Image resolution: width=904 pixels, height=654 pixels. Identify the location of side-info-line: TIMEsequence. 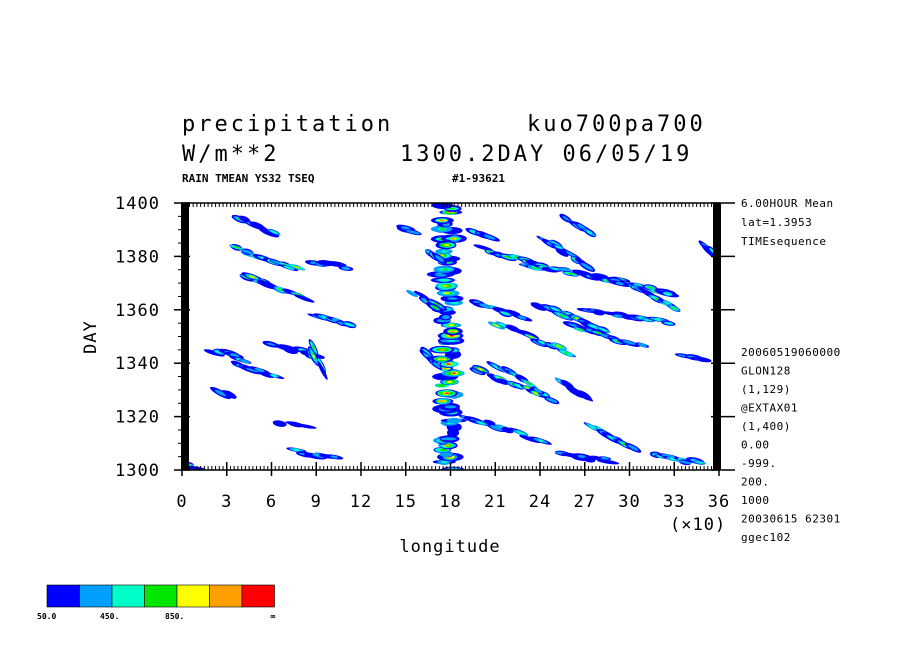
(783, 241).